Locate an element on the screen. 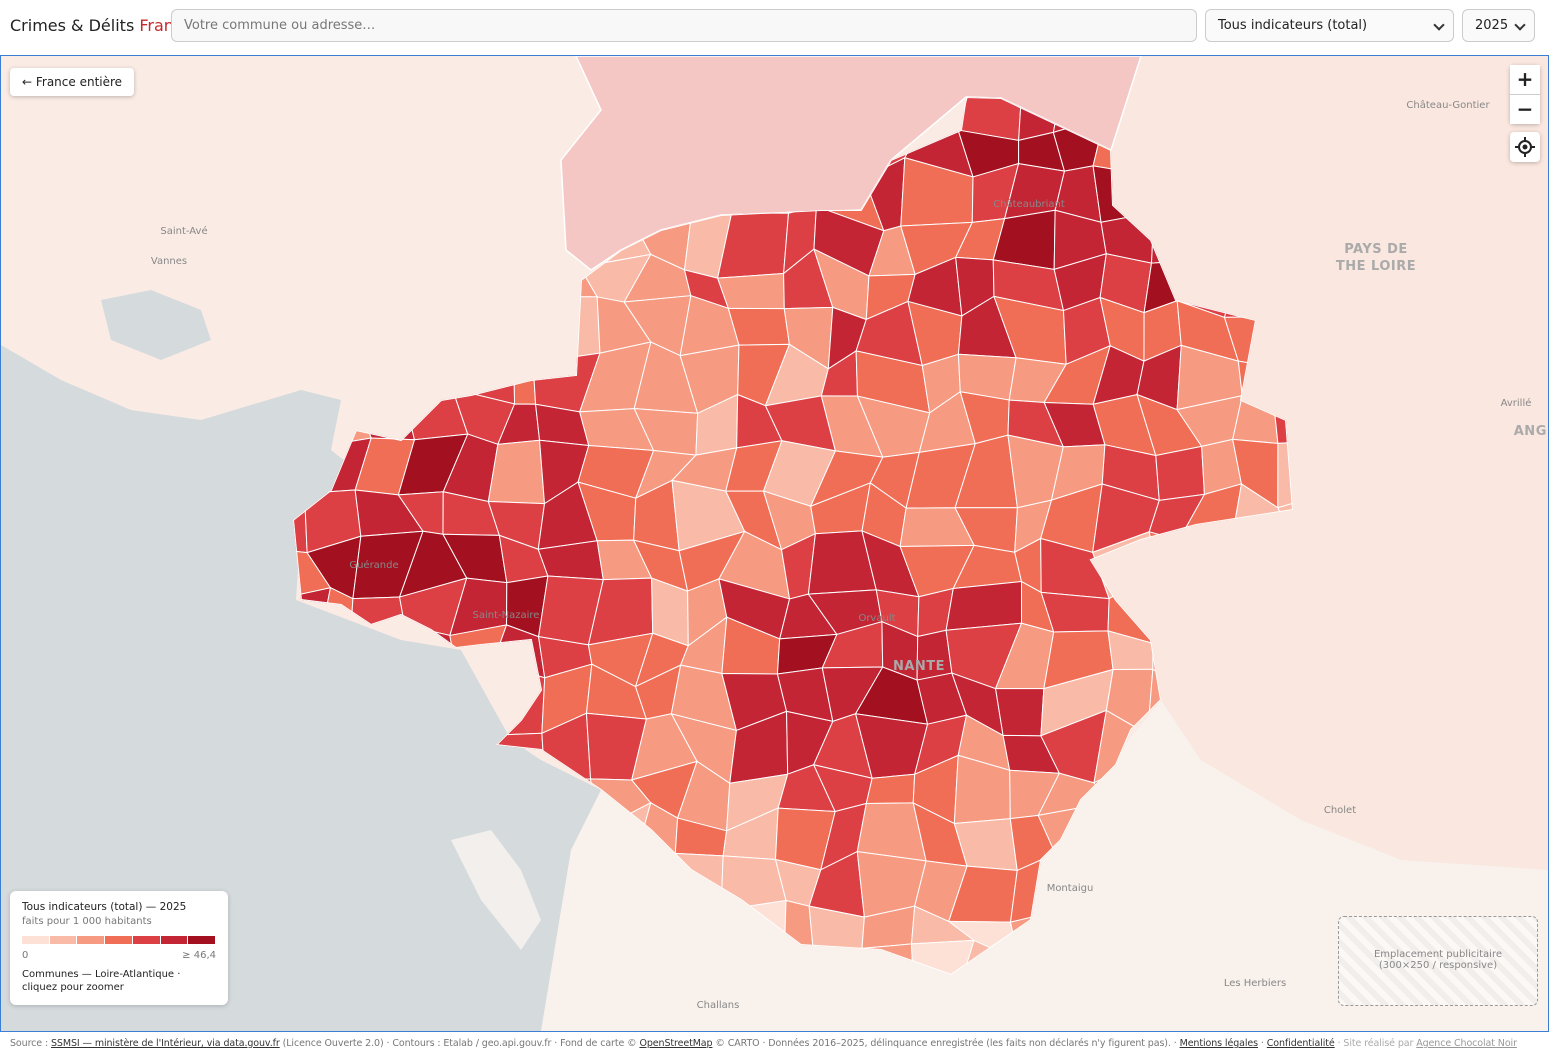 This screenshot has width=1549, height=1059. privacy-link: Confidentialité is located at coordinates (1300, 1043).